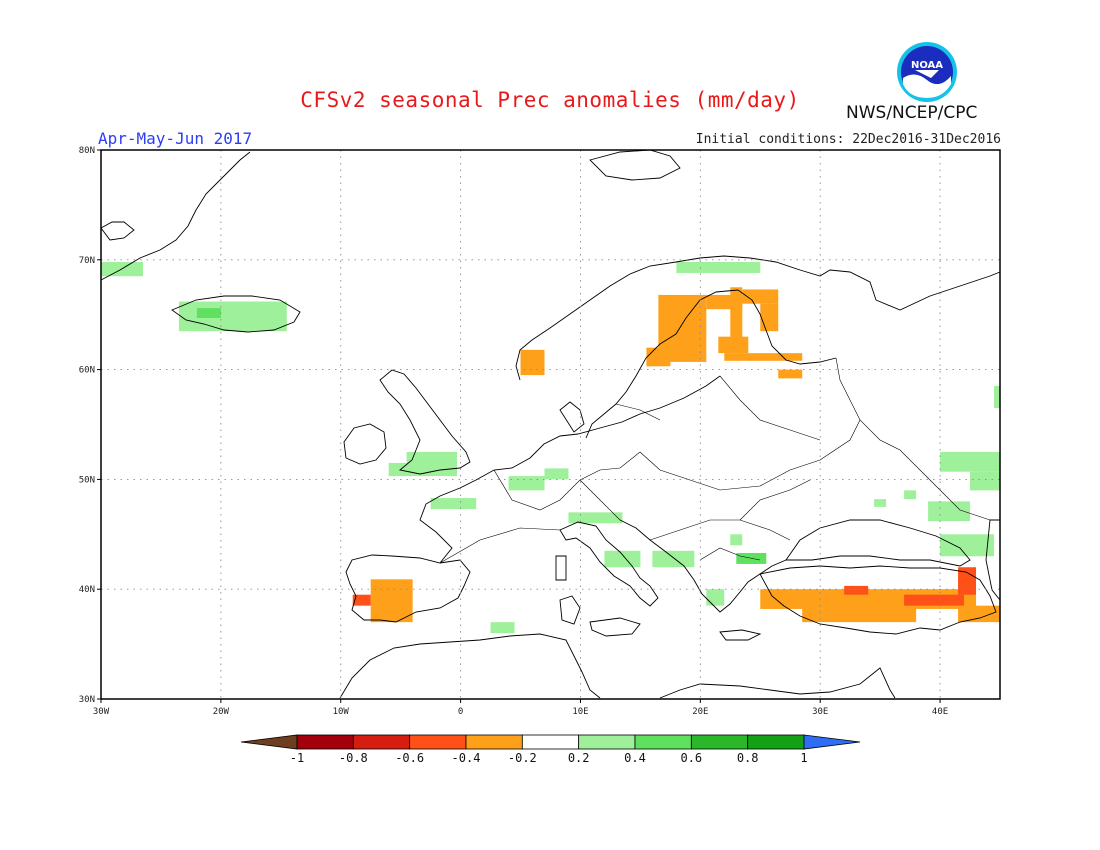 The width and height of the screenshot is (1100, 850). What do you see at coordinates (341, 712) in the screenshot?
I see `lon-tick-label: 10W` at bounding box center [341, 712].